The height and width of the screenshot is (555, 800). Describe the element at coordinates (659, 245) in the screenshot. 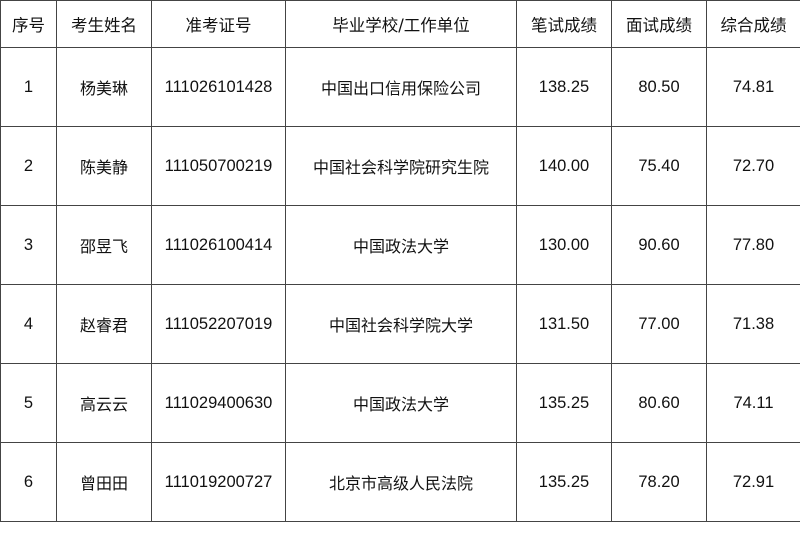

I see `cell-interview-score: 90.60` at that location.